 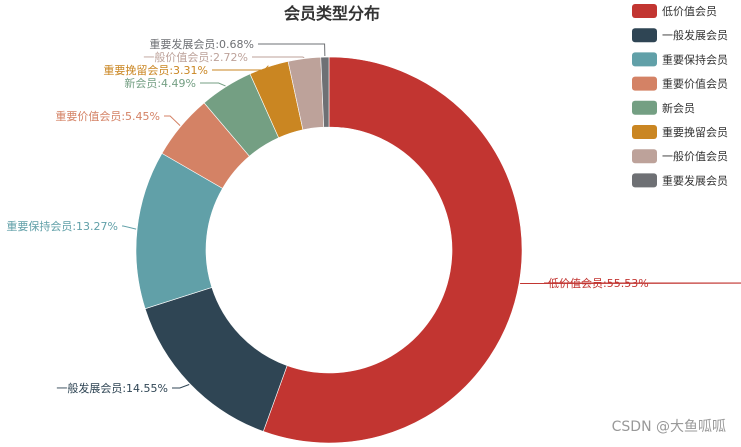 I want to click on data-label-5: 新会员:4.49%, so click(x=160, y=83).